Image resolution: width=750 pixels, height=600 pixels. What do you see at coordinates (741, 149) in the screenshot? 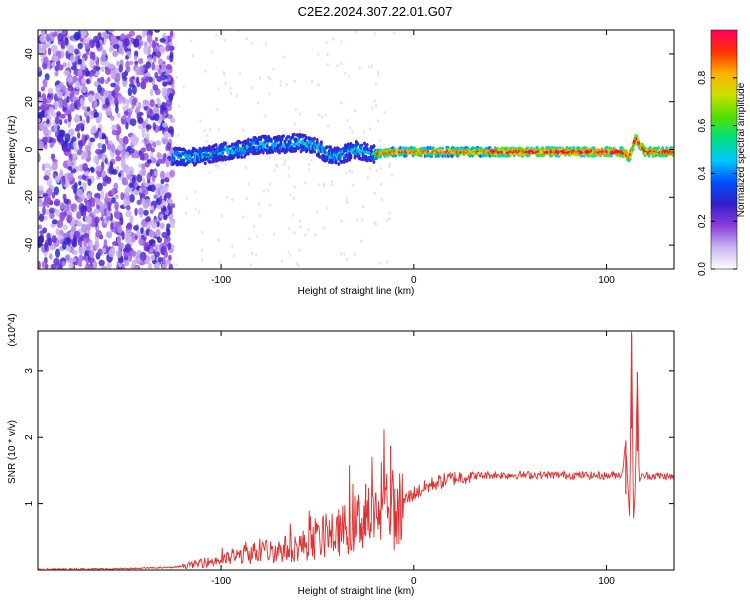
I see `colorbar-label: Normalized spectral amplitude` at bounding box center [741, 149].